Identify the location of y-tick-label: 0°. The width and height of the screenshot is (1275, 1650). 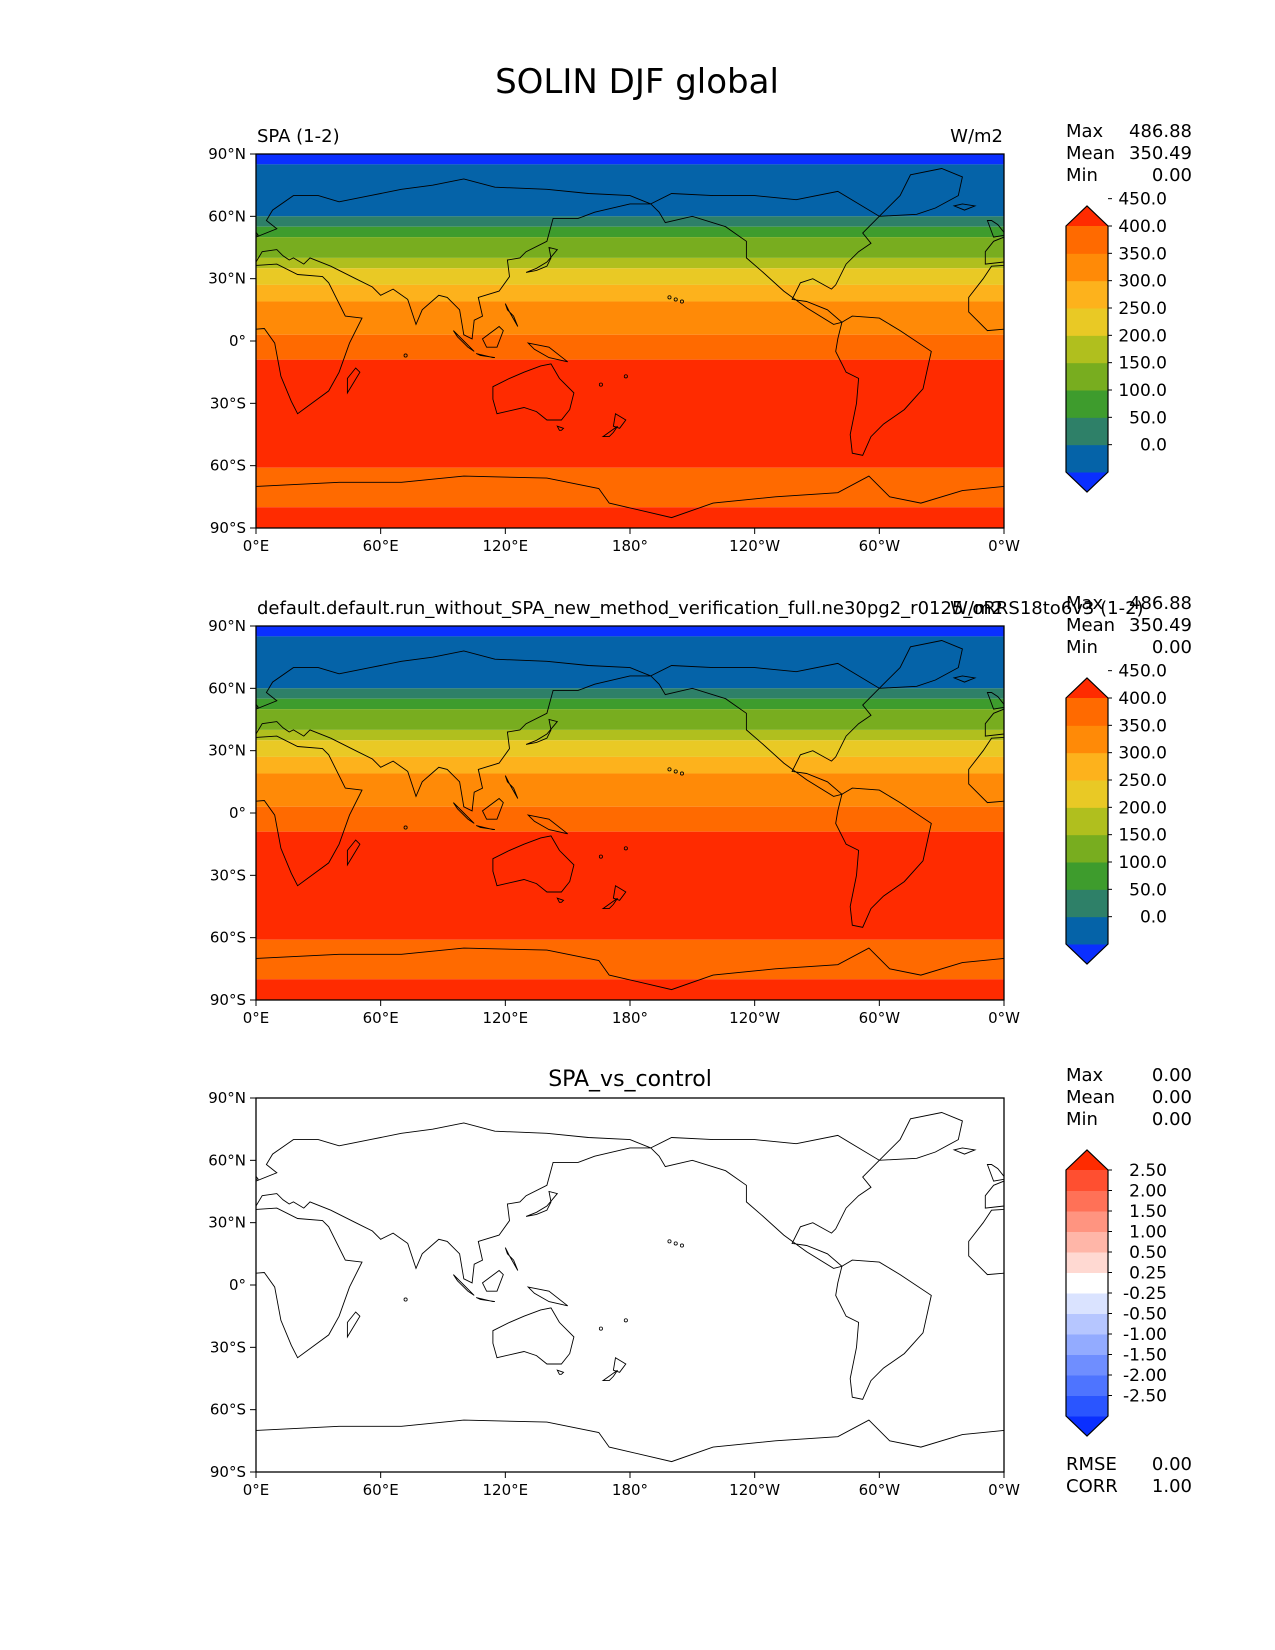
(237, 341).